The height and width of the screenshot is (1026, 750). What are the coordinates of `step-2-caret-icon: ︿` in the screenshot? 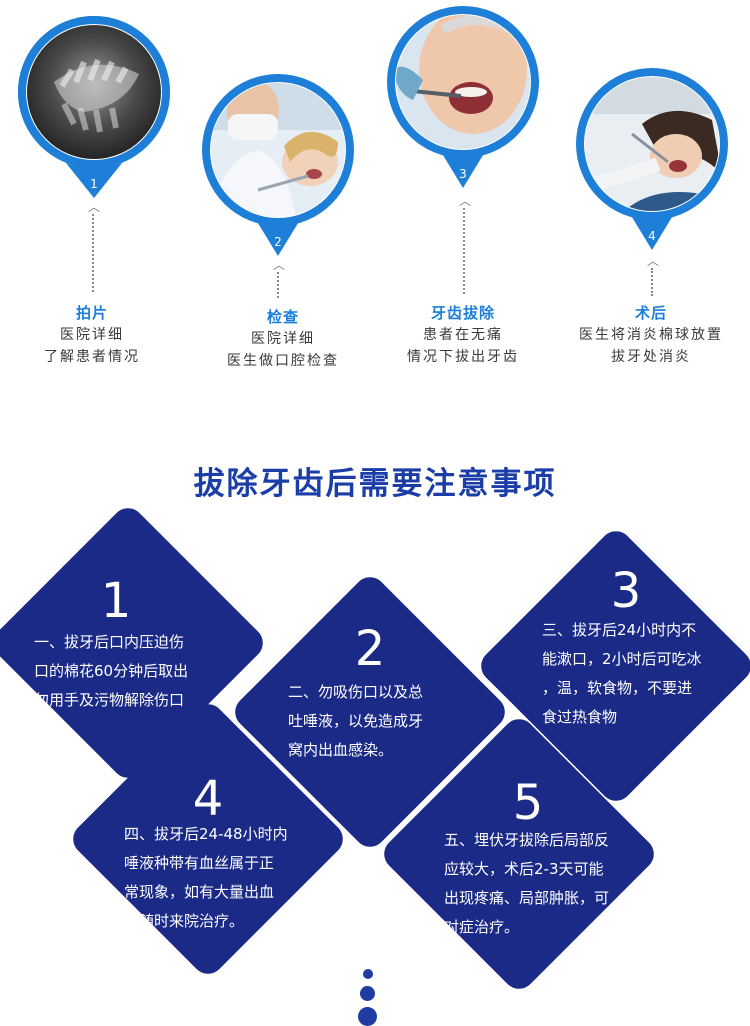 It's located at (279, 265).